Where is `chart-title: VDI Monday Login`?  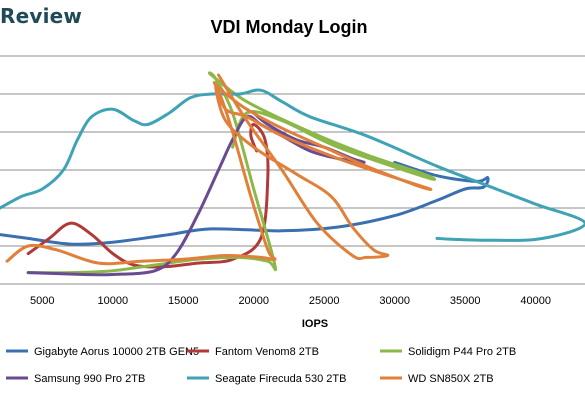 chart-title: VDI Monday Login is located at coordinates (289, 27).